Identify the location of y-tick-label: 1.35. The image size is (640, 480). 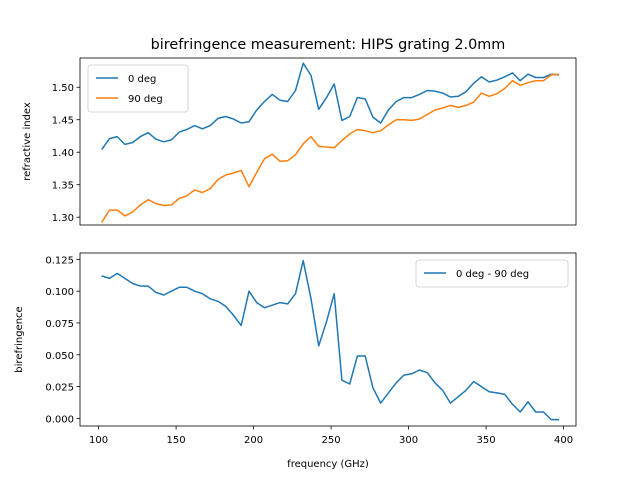
(63, 186).